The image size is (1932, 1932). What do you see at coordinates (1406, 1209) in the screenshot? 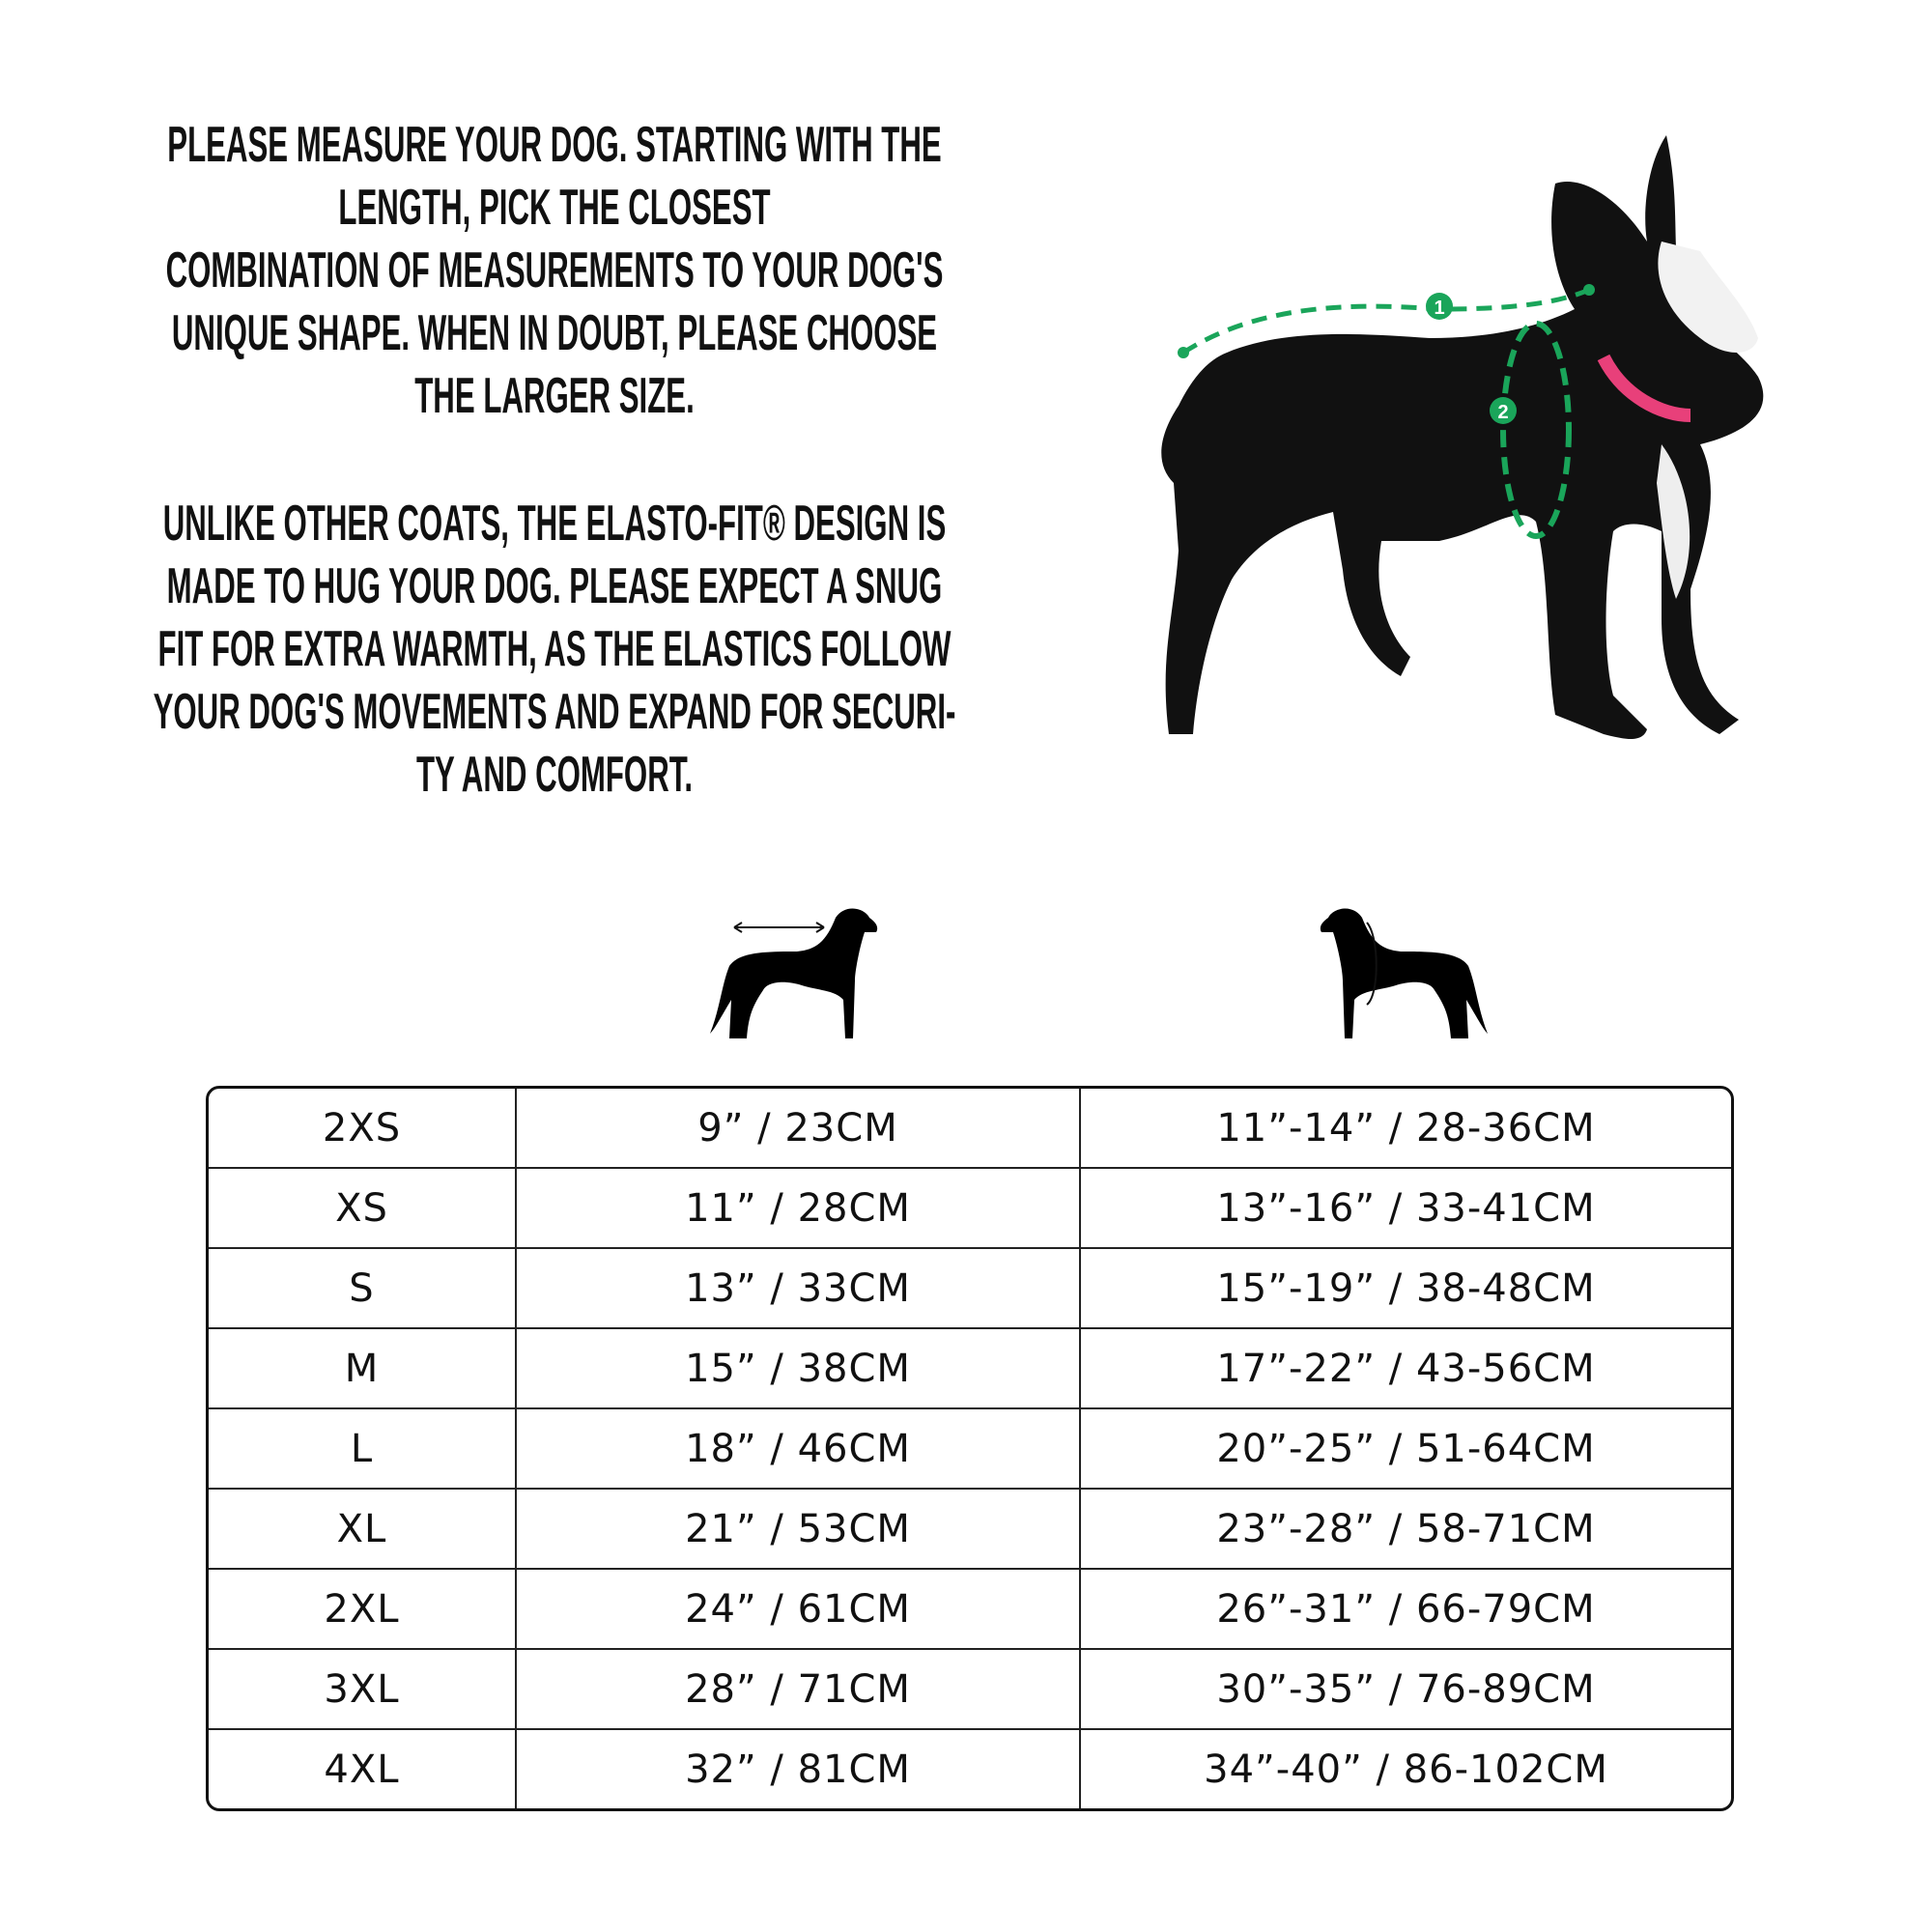
I see `chest-cell: 13”-16” / 33-41CM` at bounding box center [1406, 1209].